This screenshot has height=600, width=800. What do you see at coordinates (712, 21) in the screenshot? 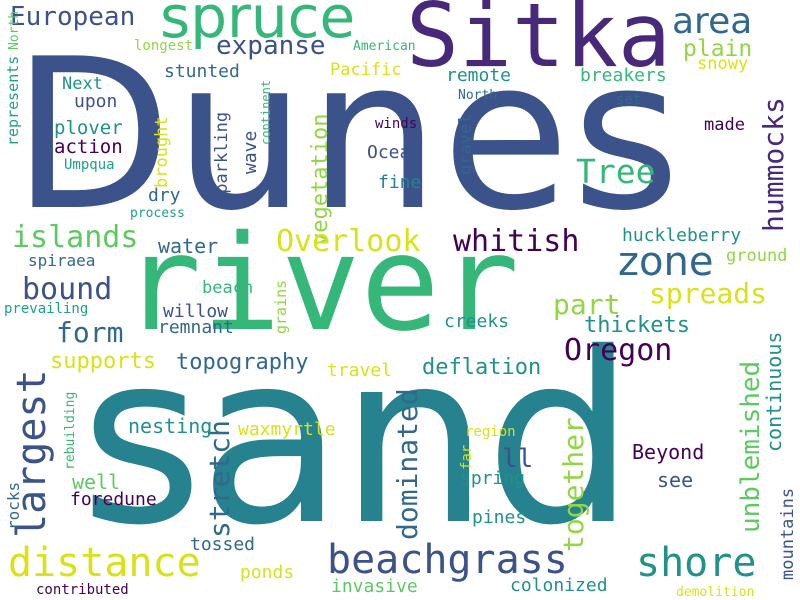
I see `word-area: area` at bounding box center [712, 21].